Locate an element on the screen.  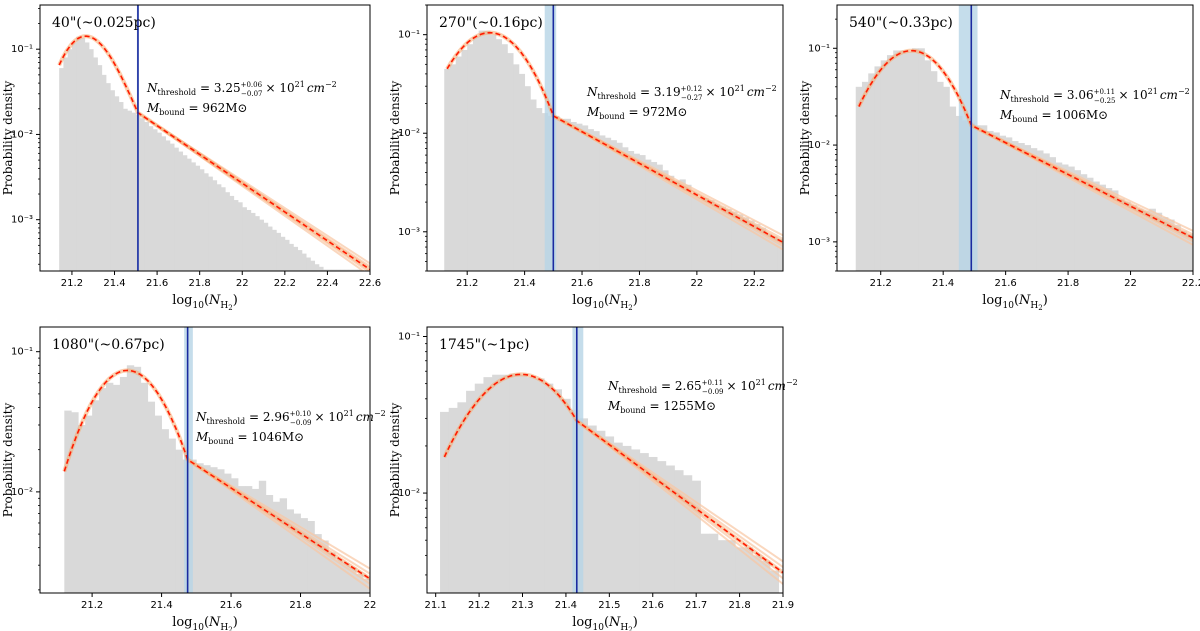
x-tick-label: 22.4 is located at coordinates (327, 283).